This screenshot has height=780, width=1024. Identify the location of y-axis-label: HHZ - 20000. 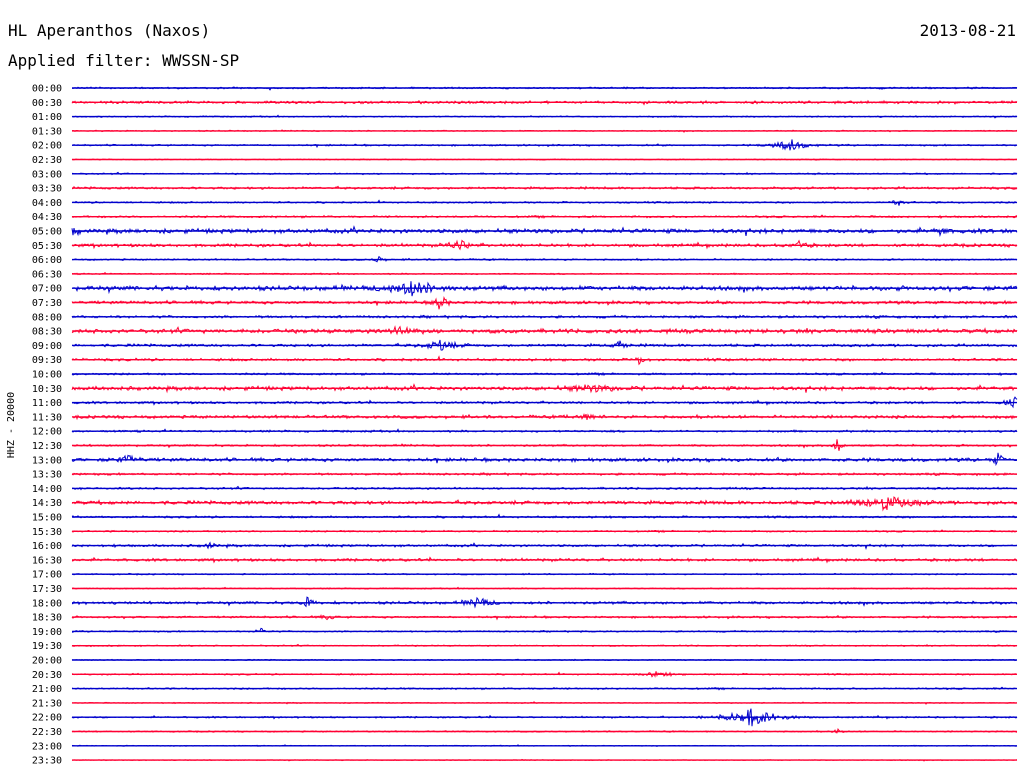
(11, 425).